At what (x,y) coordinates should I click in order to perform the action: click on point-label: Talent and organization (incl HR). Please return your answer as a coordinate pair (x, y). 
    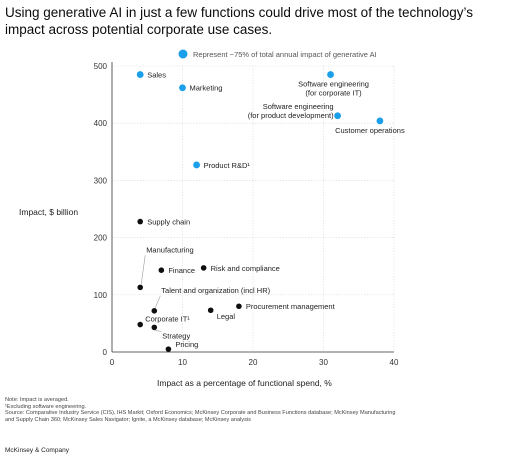
    Looking at the image, I should click on (215, 290).